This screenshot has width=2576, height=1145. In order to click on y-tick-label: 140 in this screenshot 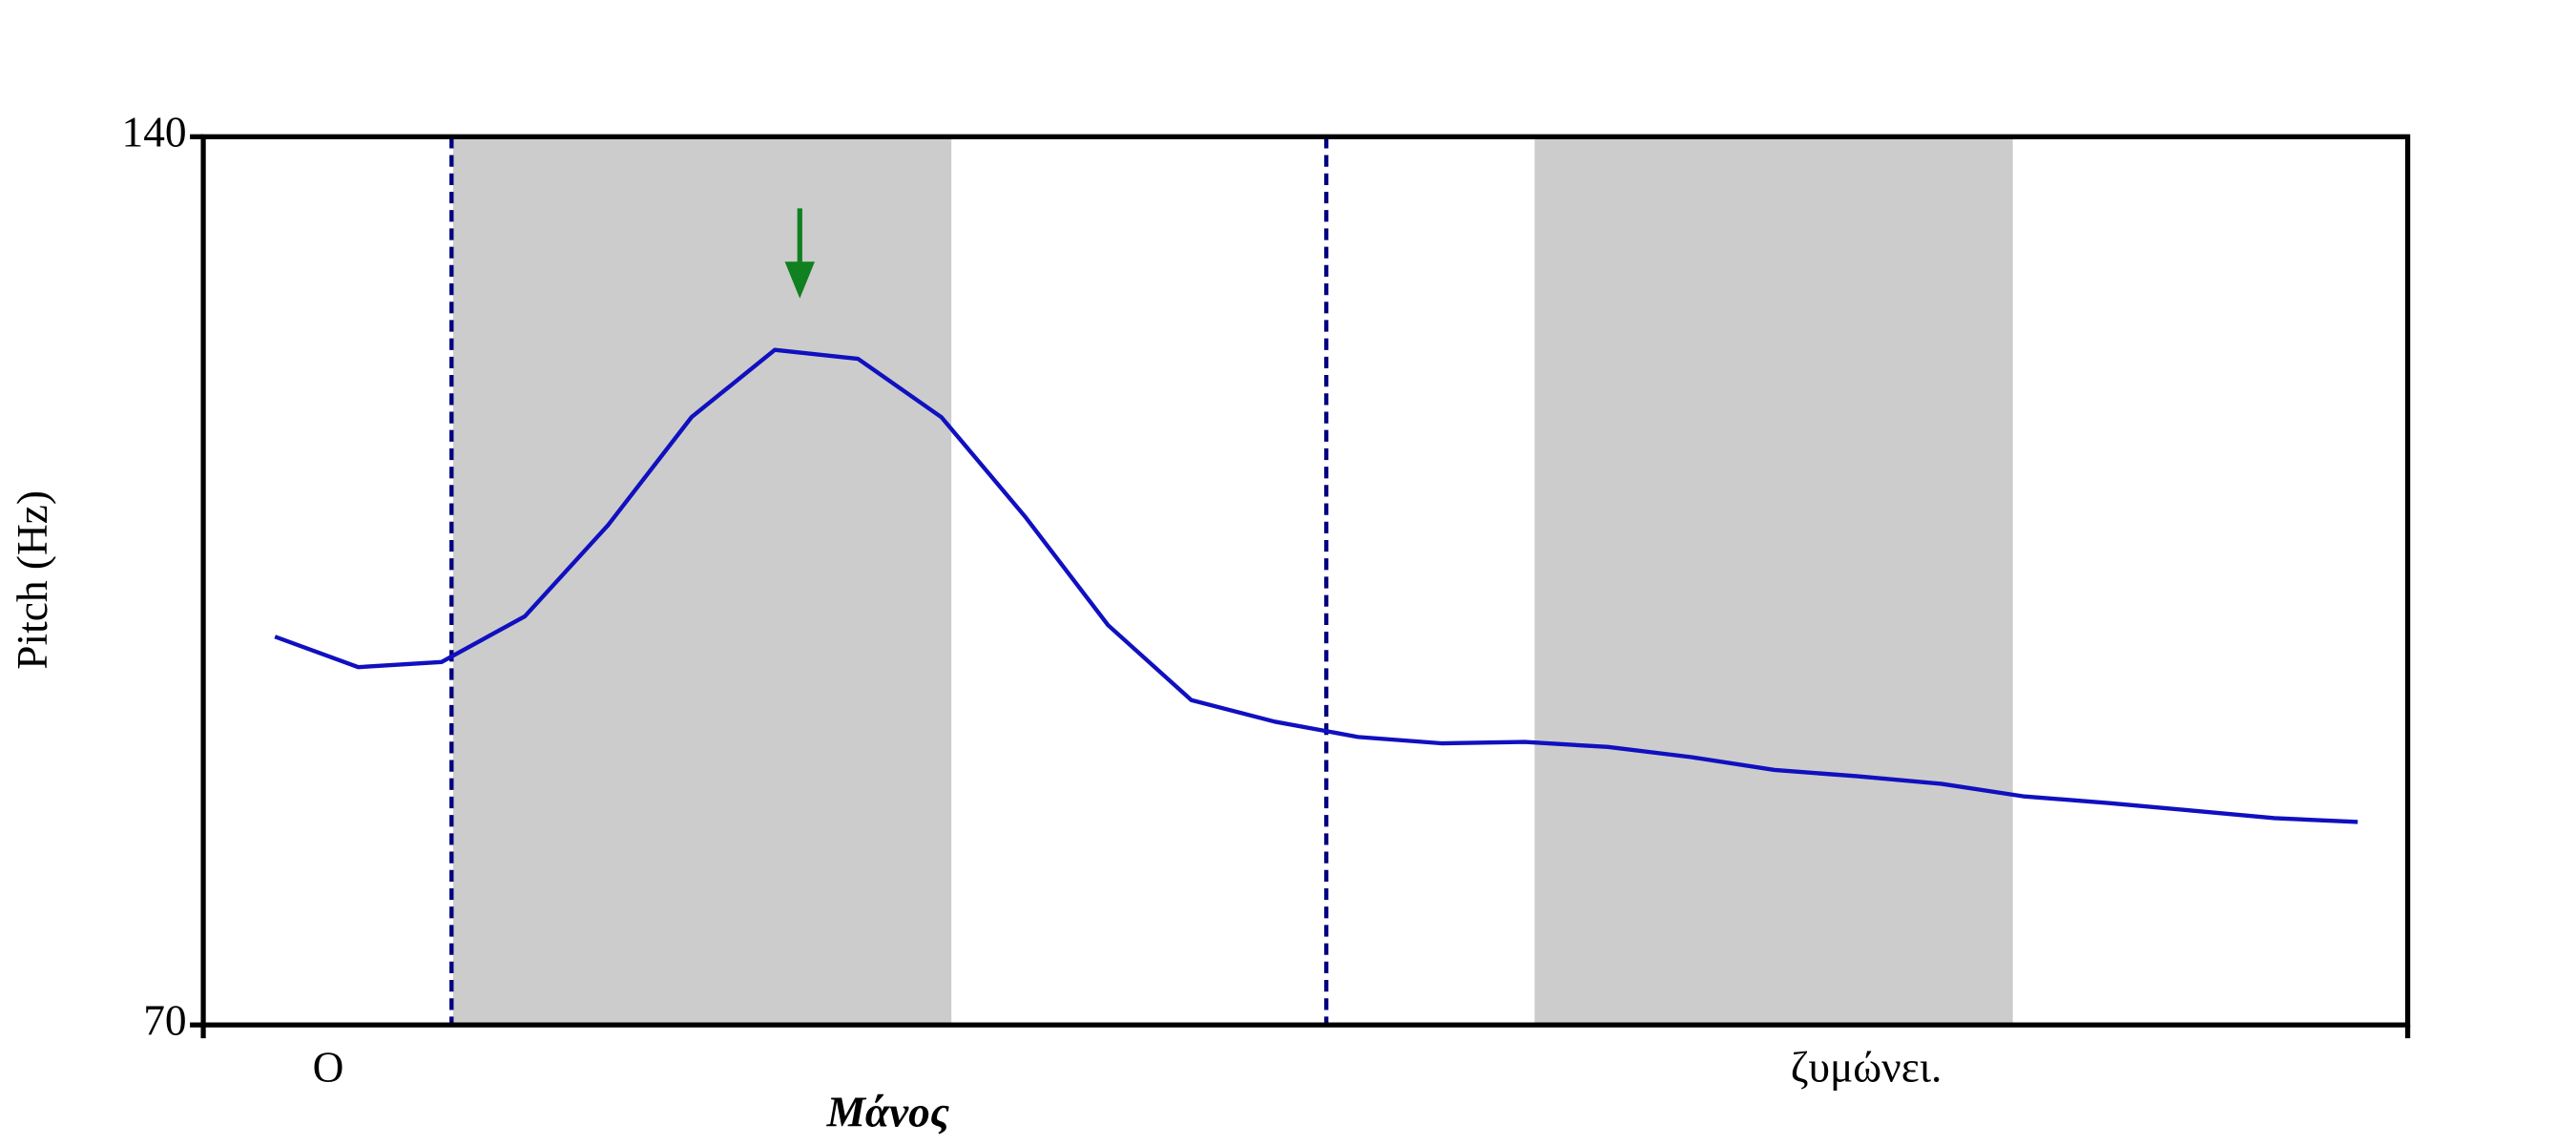, I will do `click(154, 132)`.